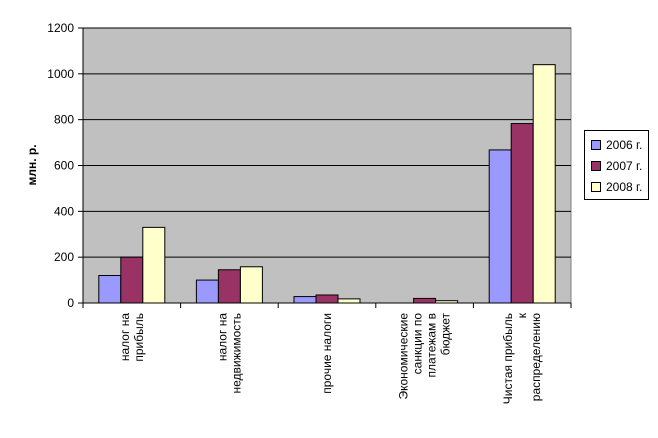 This screenshot has height=438, width=658. Describe the element at coordinates (536, 357) in the screenshot. I see `x-tick-label-line: распределению` at that location.